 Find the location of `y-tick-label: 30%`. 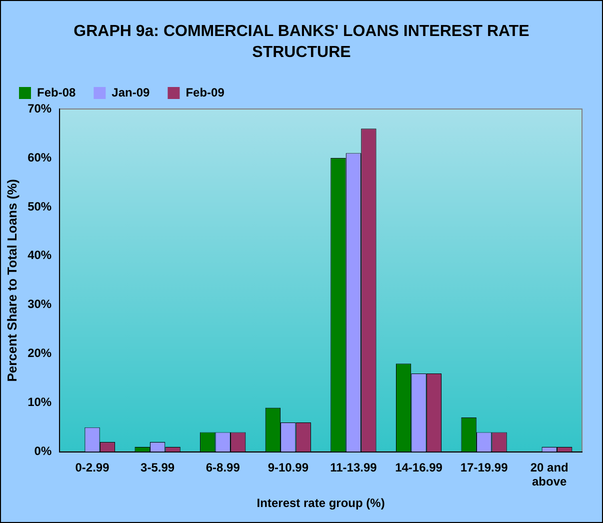

y-tick-label: 30% is located at coordinates (40, 304).